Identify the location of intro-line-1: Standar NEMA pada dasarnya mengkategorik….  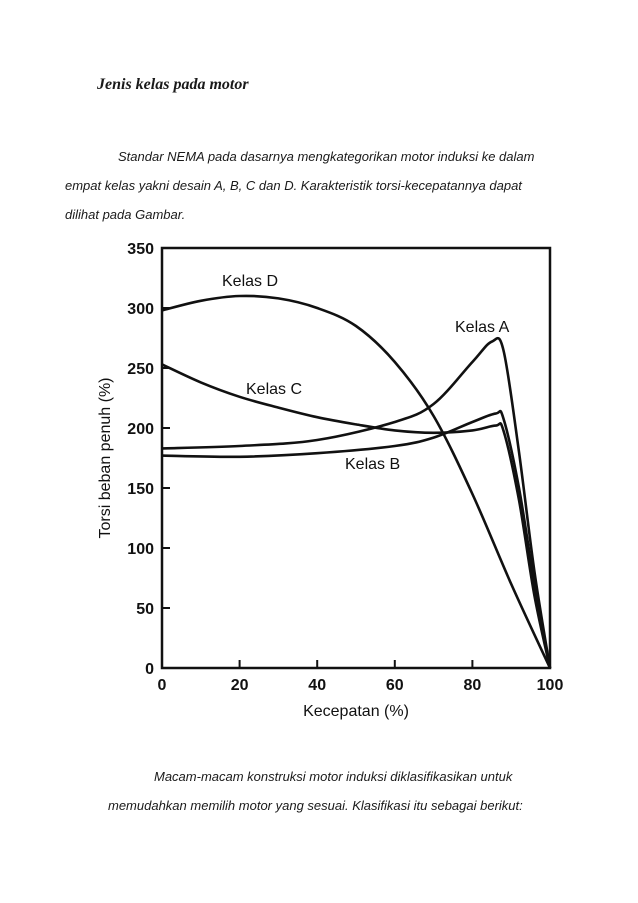
(326, 156).